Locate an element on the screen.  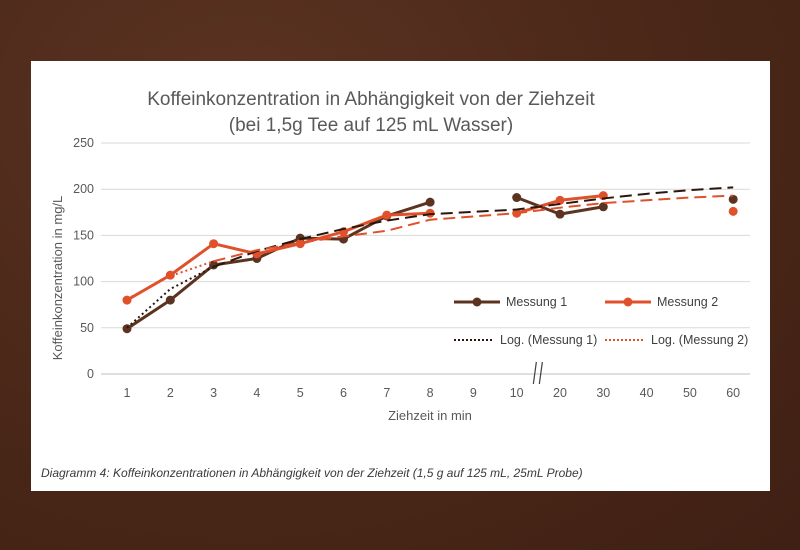
y-tick-250: 250 is located at coordinates (83, 143).